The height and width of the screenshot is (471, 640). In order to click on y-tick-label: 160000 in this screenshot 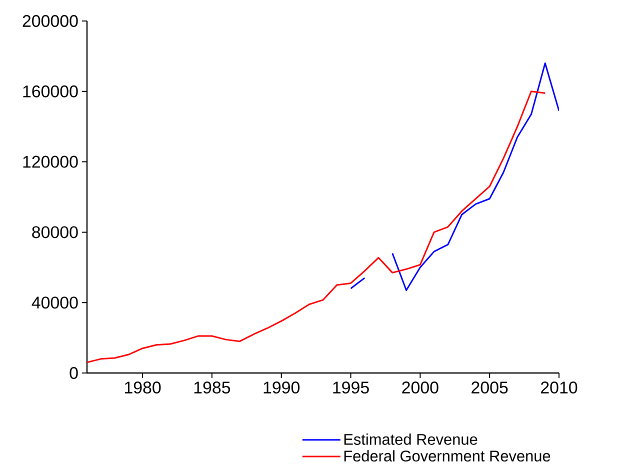, I will do `click(50, 91)`.